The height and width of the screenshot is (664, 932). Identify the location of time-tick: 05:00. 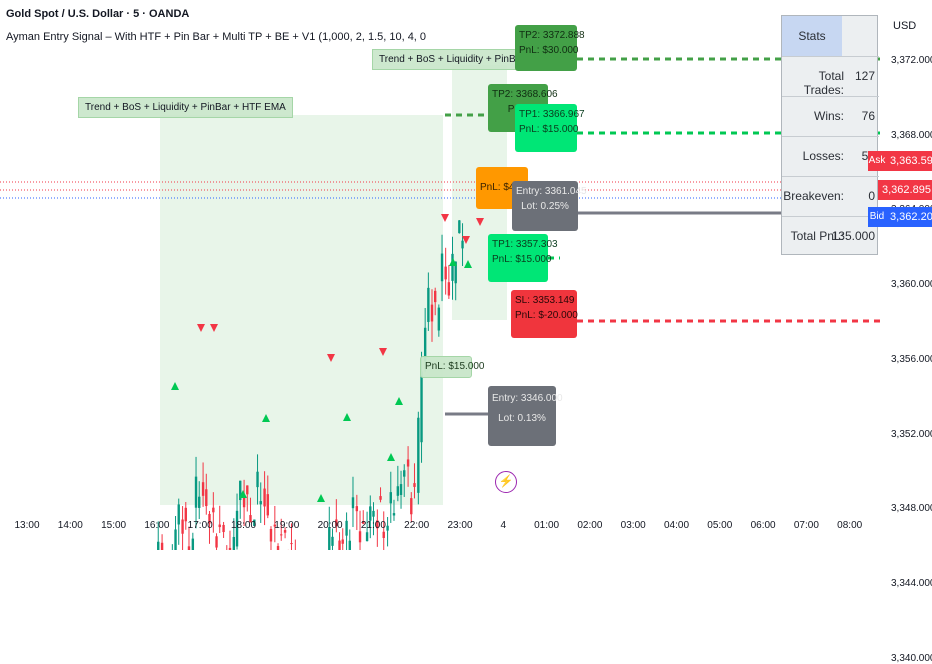
(720, 525).